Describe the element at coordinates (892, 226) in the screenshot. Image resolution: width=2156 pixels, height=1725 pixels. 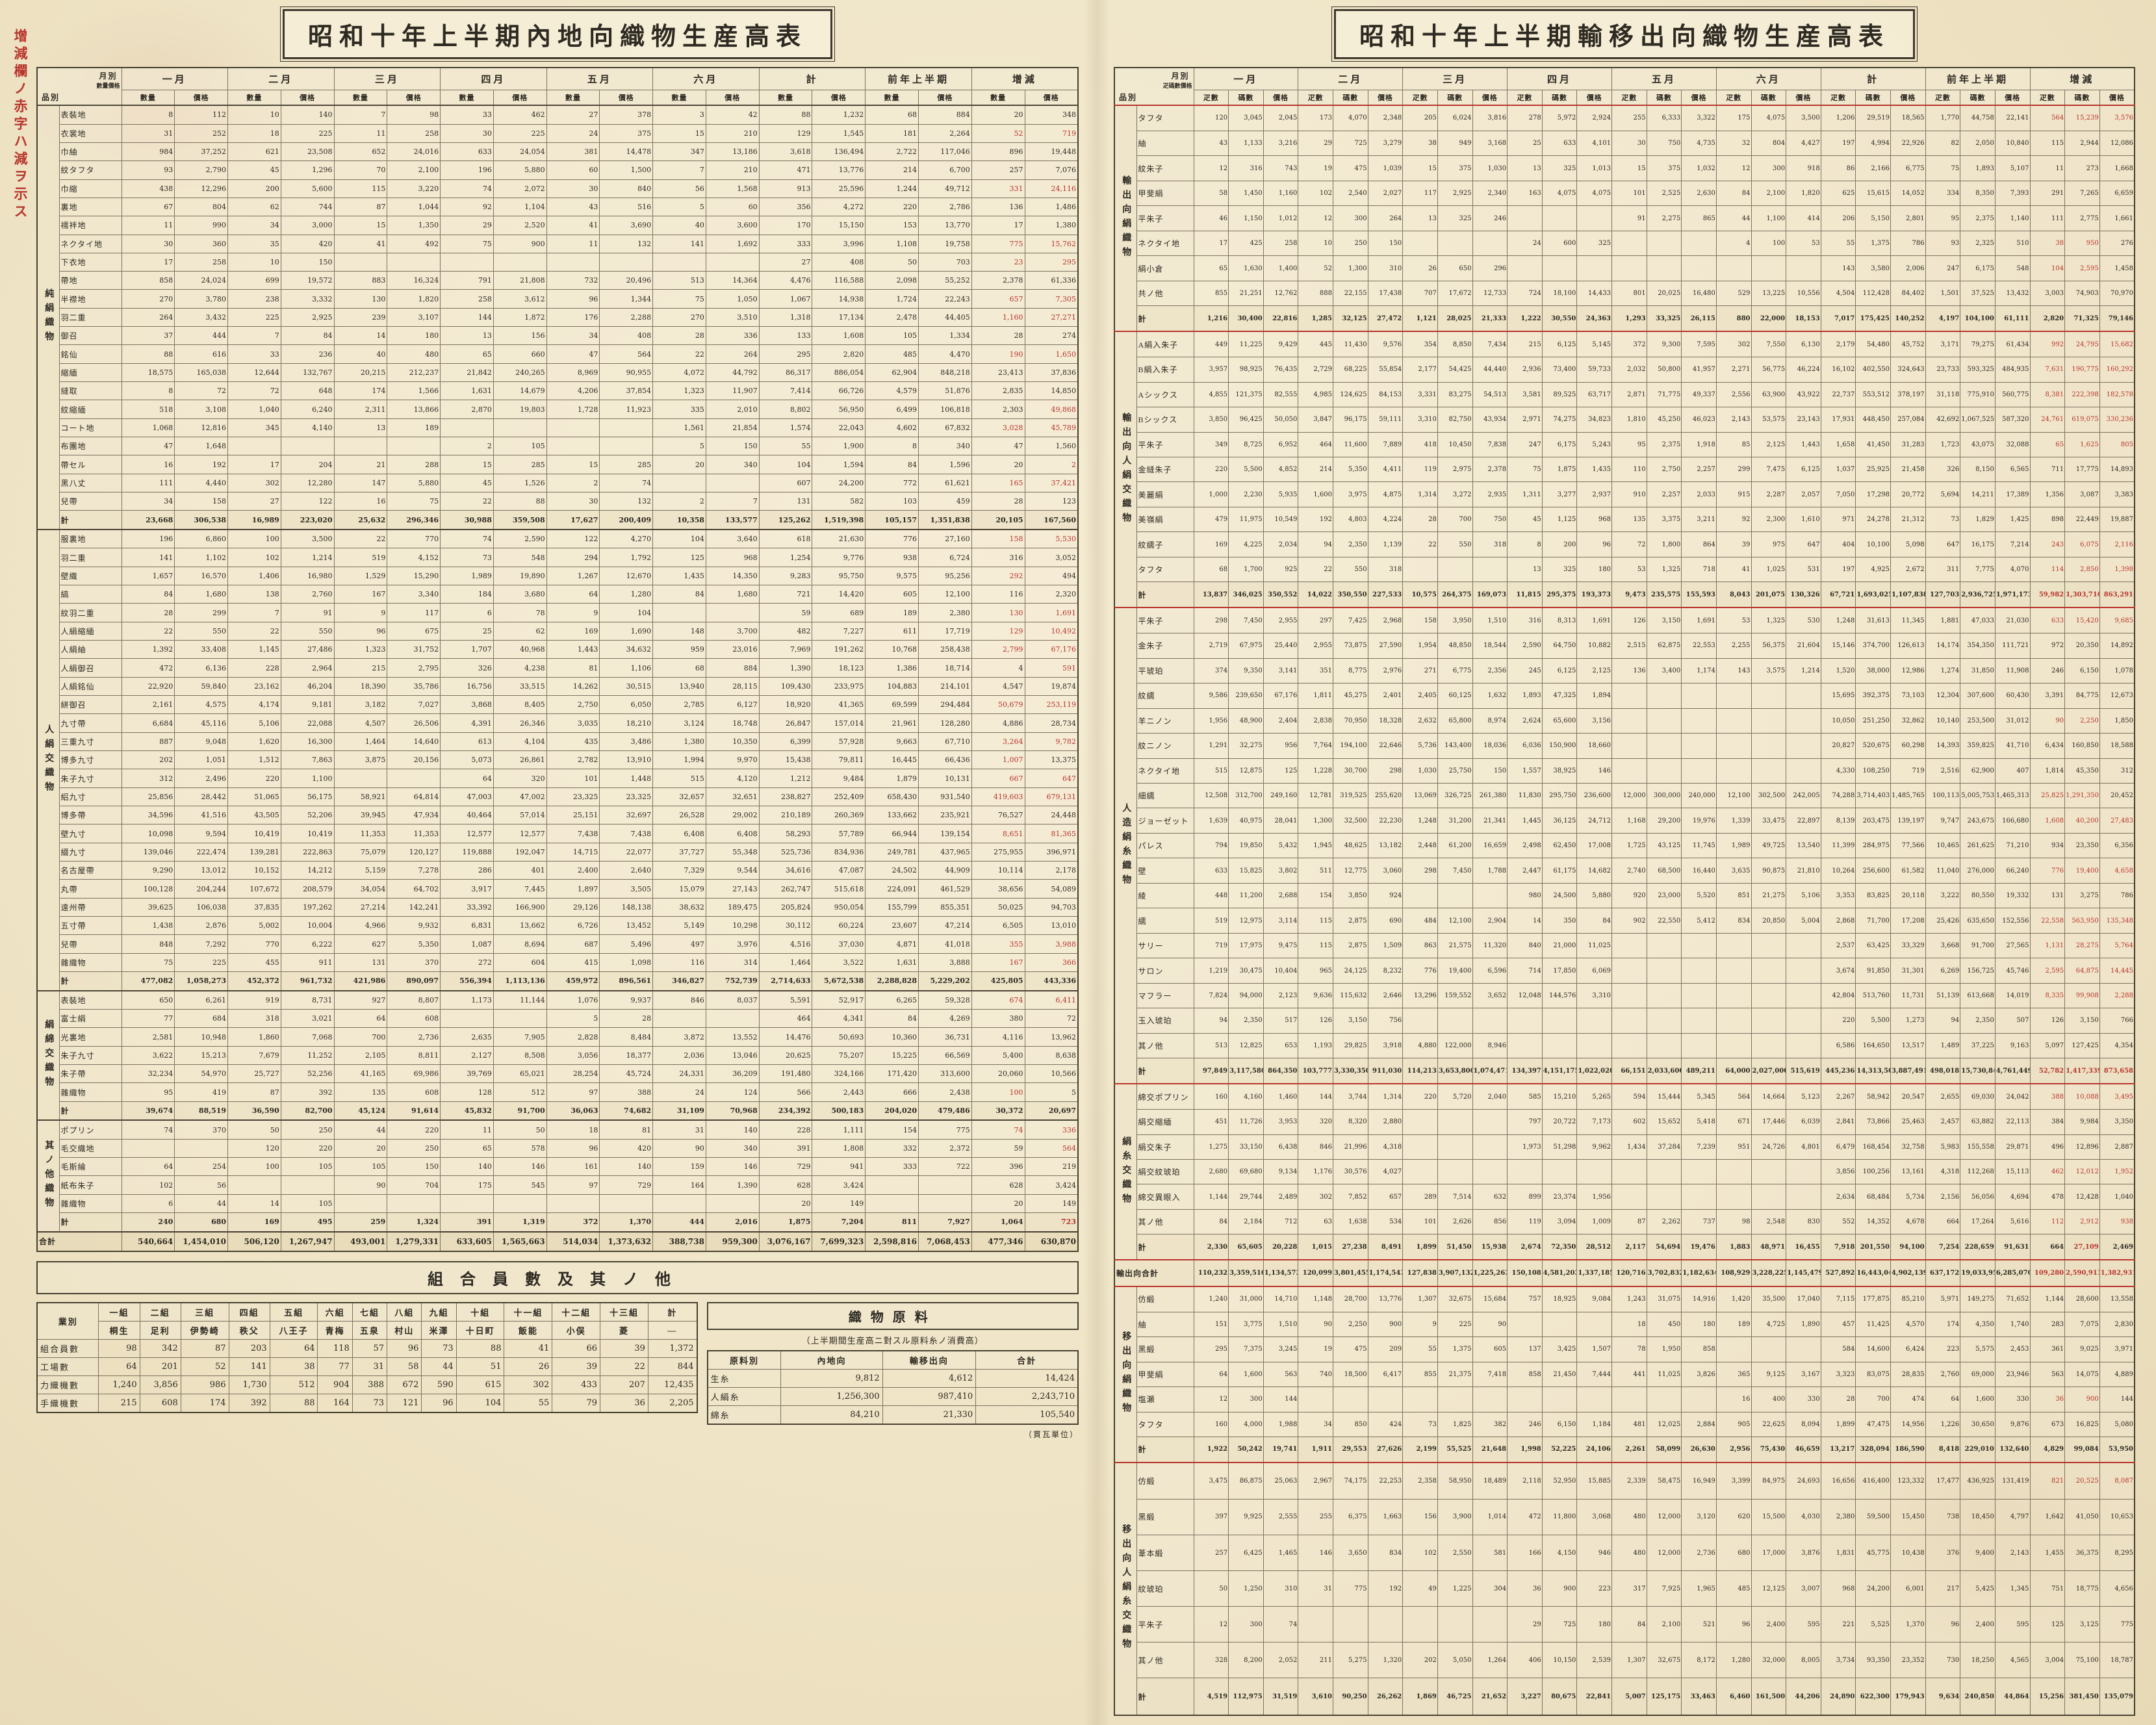
I see `value-cell: 153` at that location.